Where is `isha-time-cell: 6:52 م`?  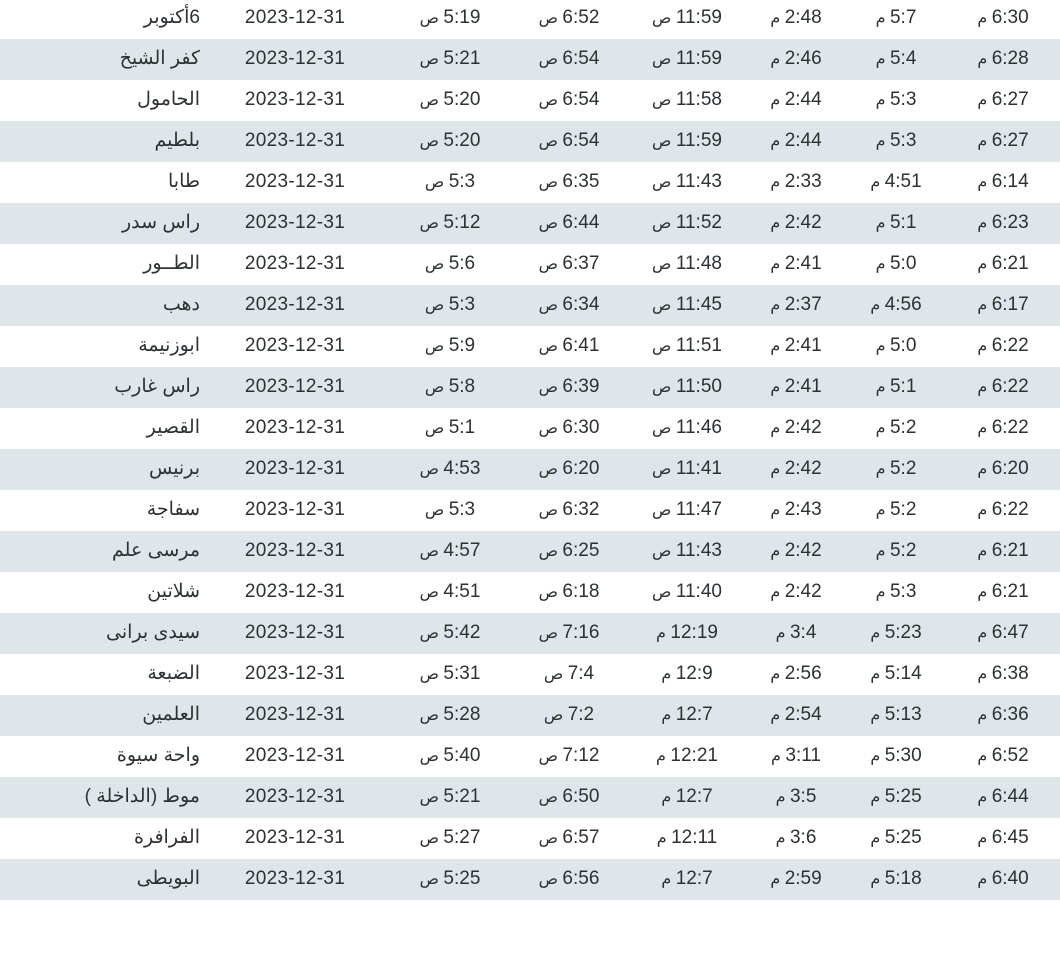 isha-time-cell: 6:52 م is located at coordinates (1003, 756).